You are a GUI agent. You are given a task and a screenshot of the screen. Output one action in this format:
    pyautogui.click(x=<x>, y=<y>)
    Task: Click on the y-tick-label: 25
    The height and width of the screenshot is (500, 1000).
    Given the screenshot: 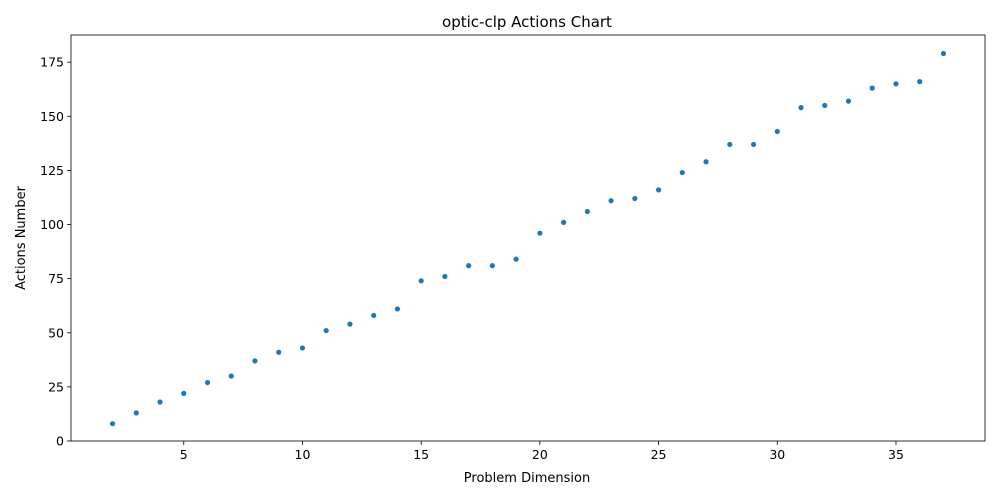 What is the action you would take?
    pyautogui.click(x=56, y=386)
    